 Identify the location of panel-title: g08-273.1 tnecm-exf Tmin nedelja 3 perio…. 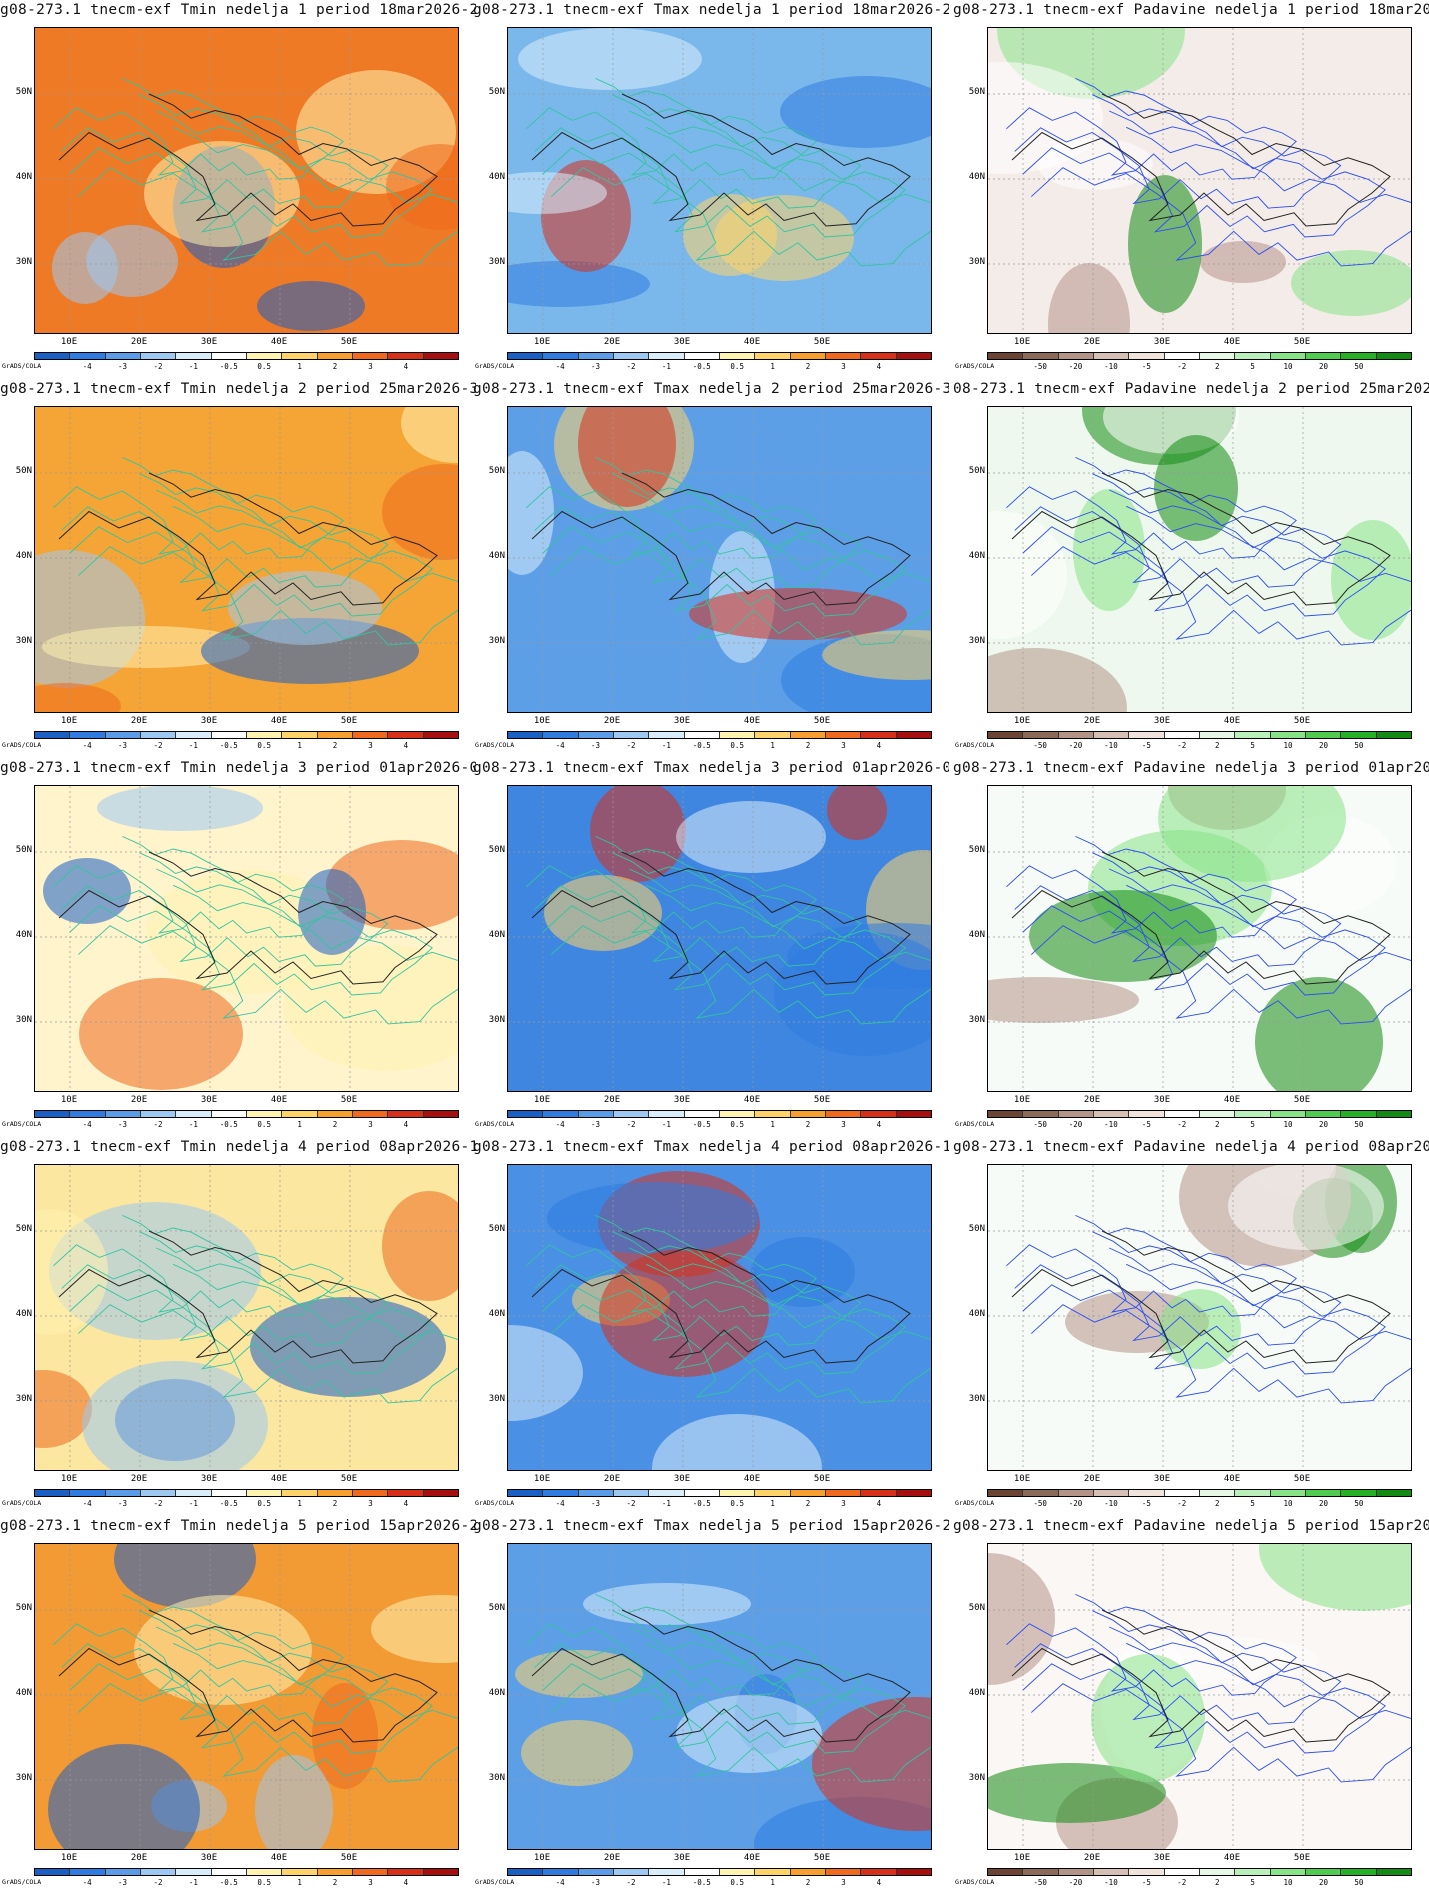
(238, 768).